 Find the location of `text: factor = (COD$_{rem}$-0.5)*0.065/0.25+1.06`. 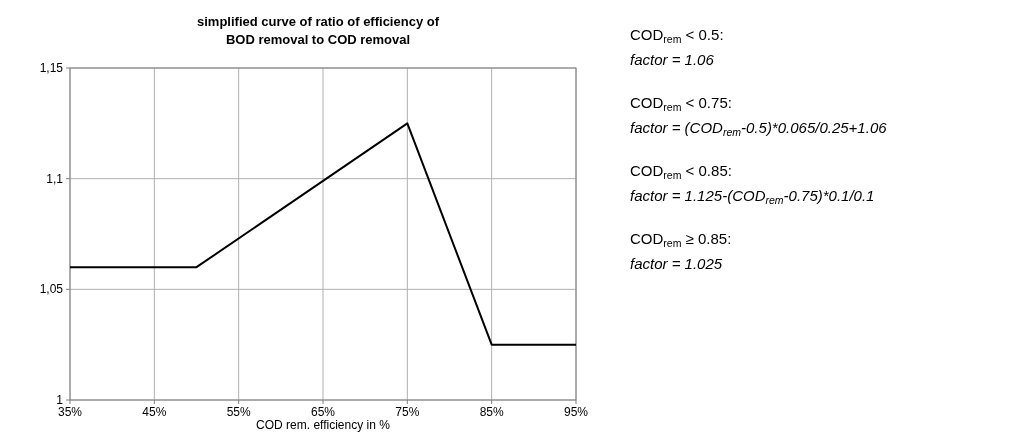

text: factor = (COD$_{rem}$-0.5)*0.065/0.25+1.06 is located at coordinates (759, 128).